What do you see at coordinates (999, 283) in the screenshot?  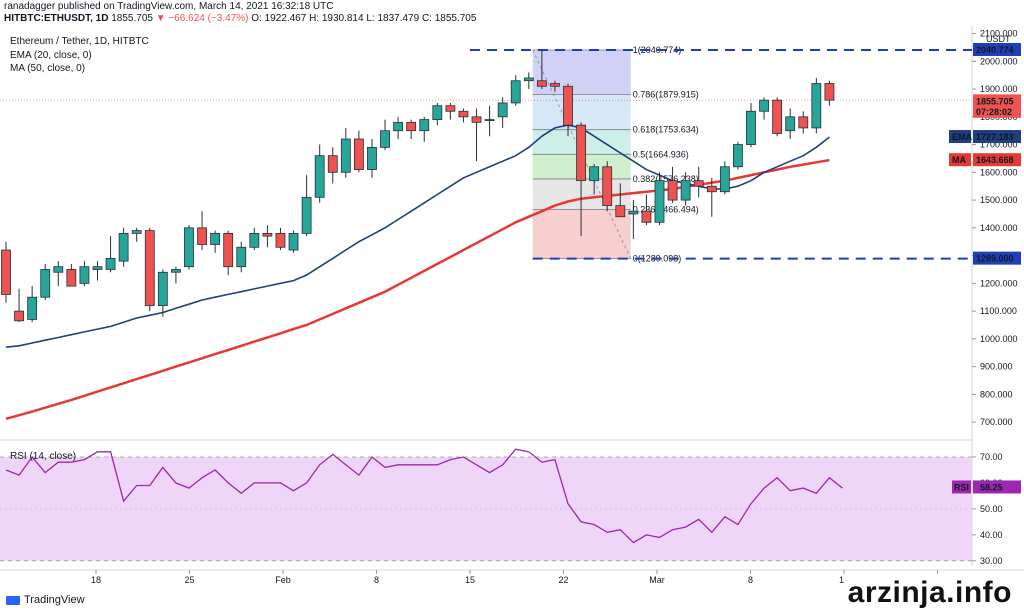 I see `price-tick-label: 1200.000` at bounding box center [999, 283].